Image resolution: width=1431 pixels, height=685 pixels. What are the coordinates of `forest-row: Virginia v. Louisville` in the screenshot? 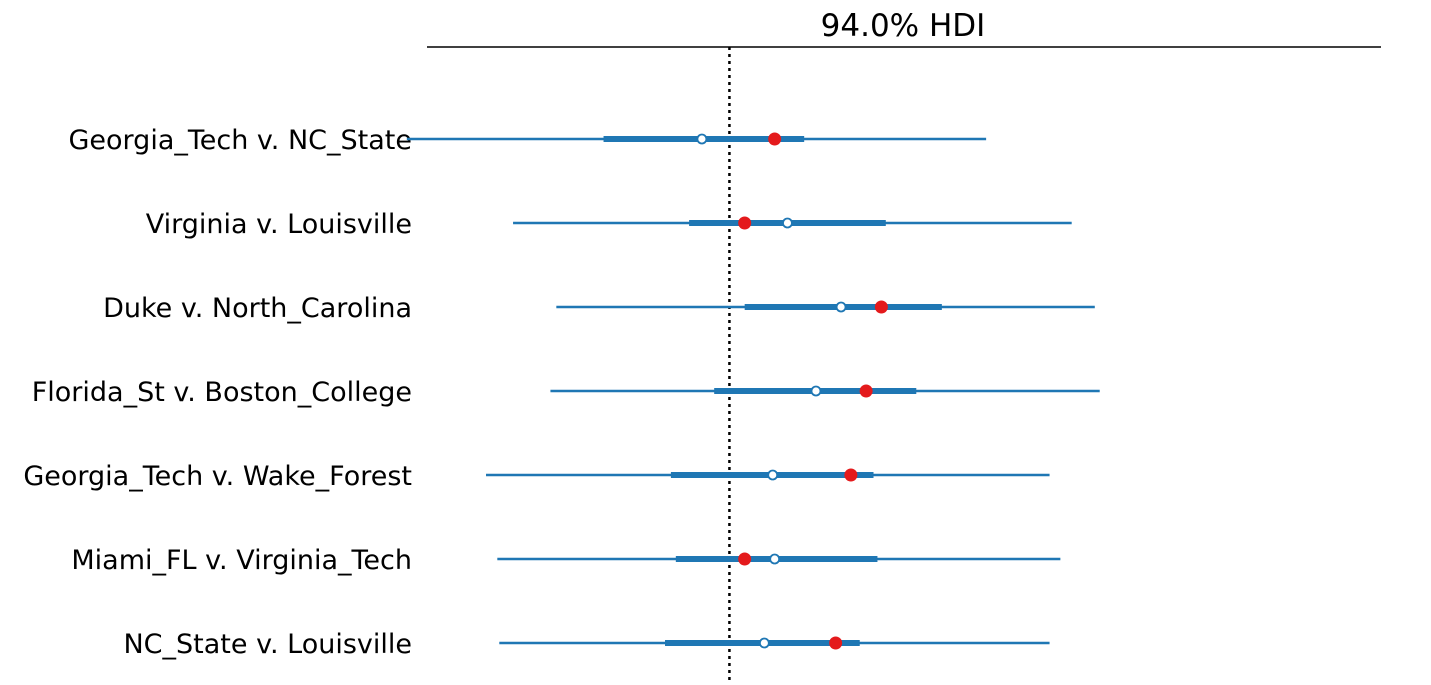 It's located at (609, 224).